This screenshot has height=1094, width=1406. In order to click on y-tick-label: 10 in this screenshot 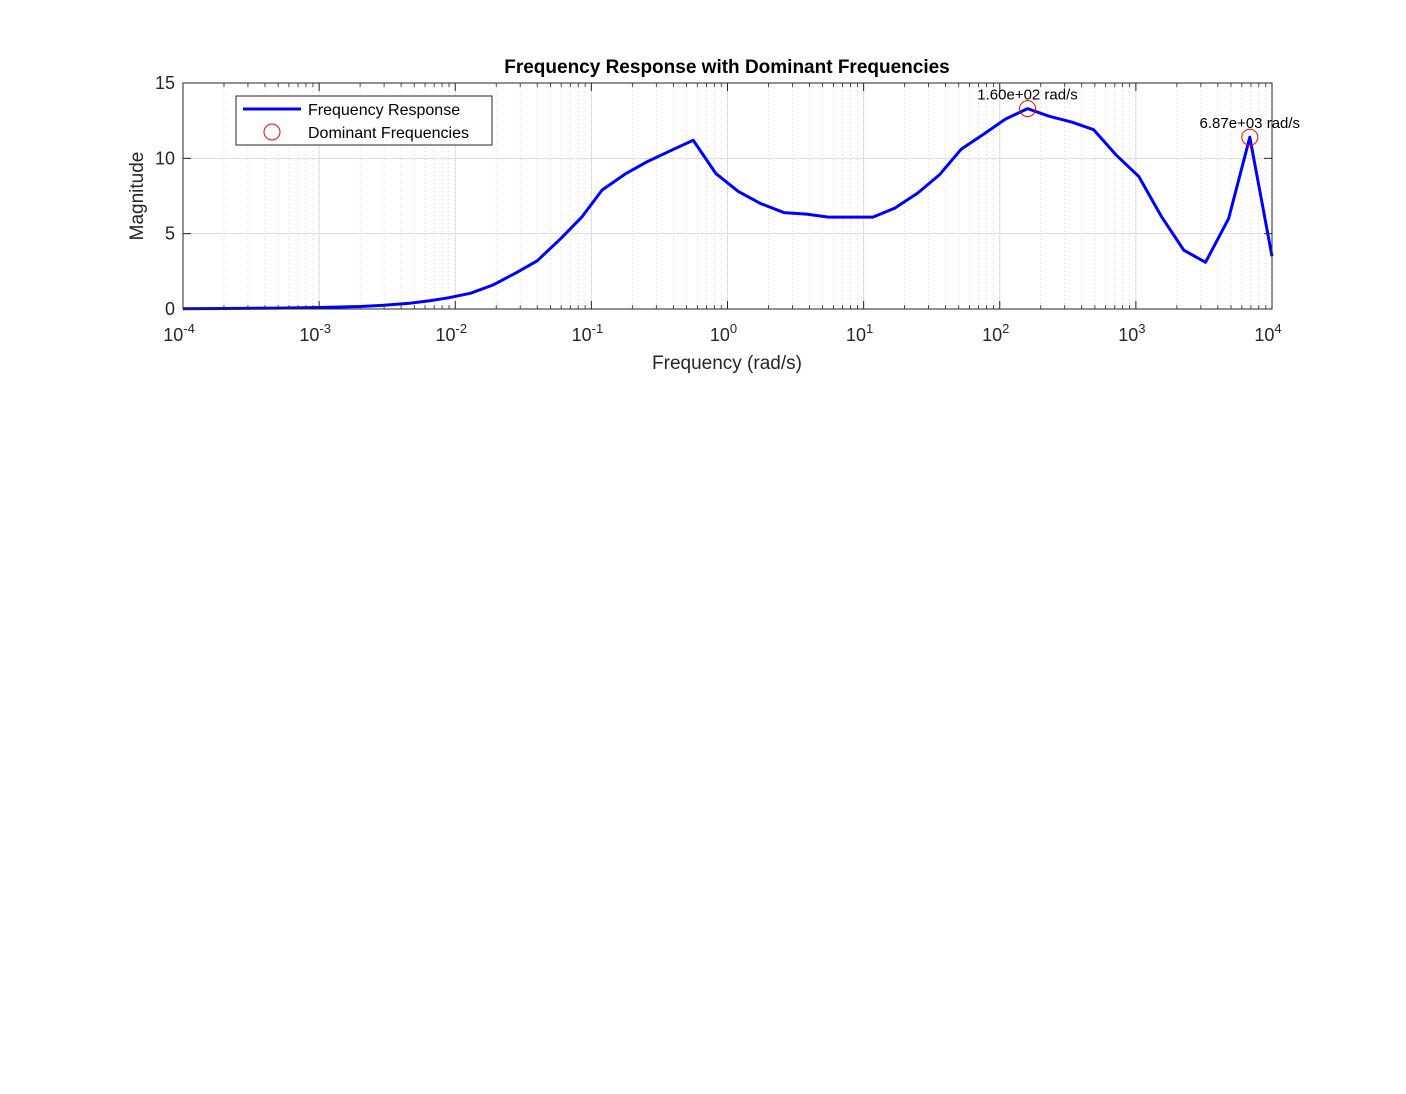, I will do `click(165, 158)`.